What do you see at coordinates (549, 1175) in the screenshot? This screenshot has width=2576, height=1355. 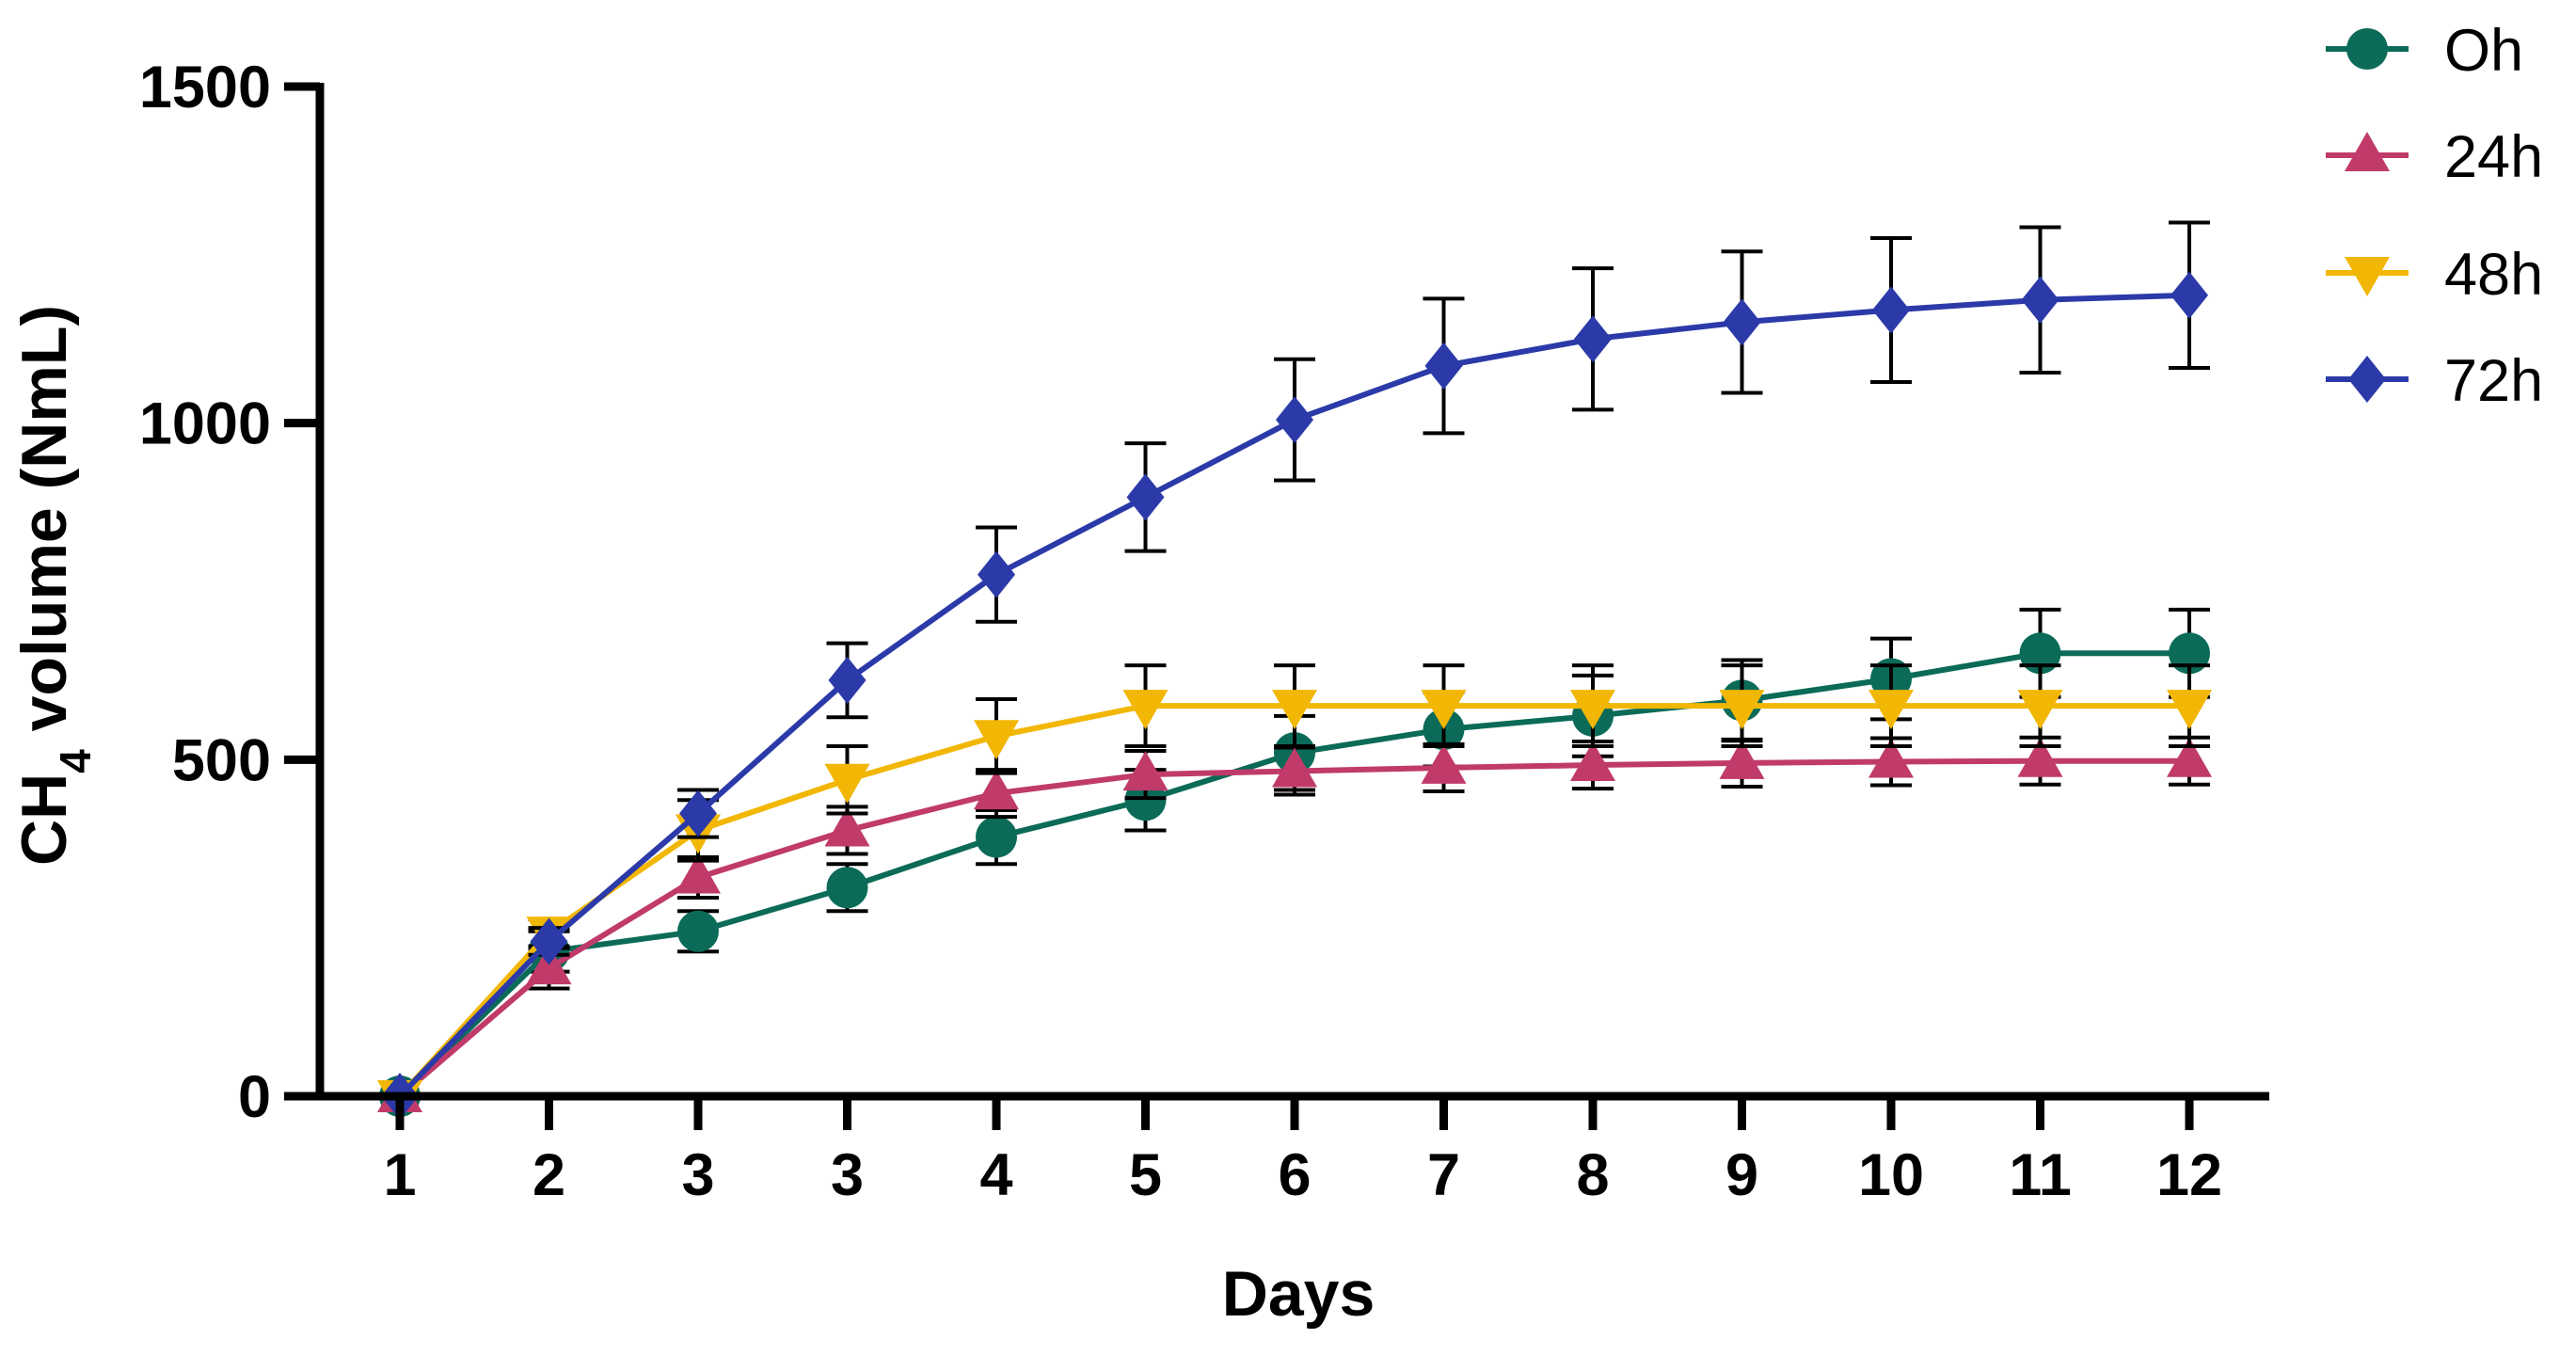 I see `x-tick-label: 2` at bounding box center [549, 1175].